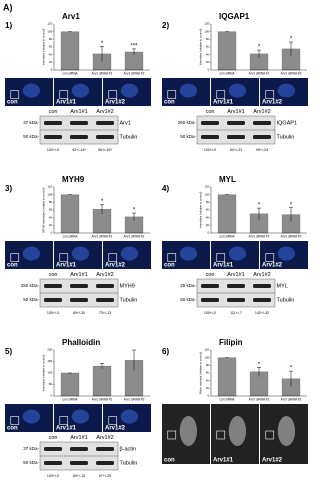 Image resolution: width=320 pixels, height=500 pixels. I want to click on quantification: 43+/-16*, so click(79, 150).